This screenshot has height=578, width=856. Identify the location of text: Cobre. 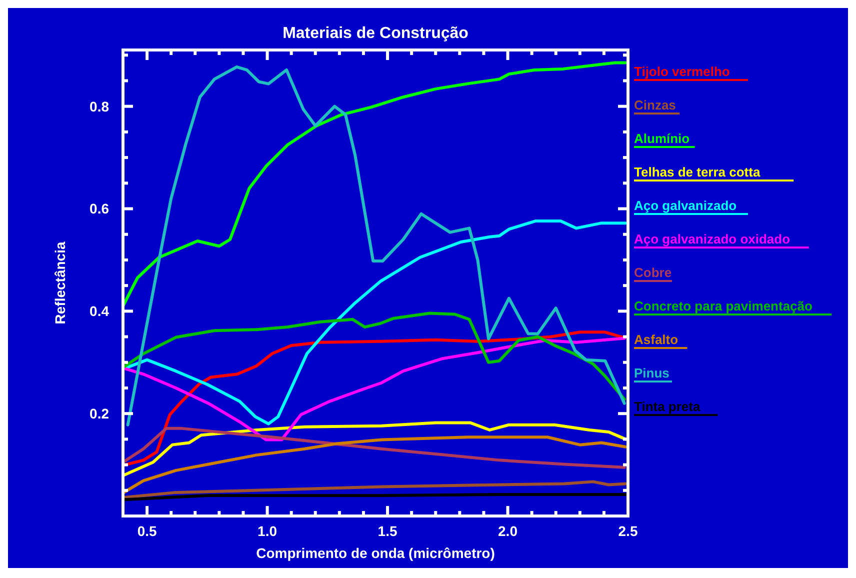
(653, 272).